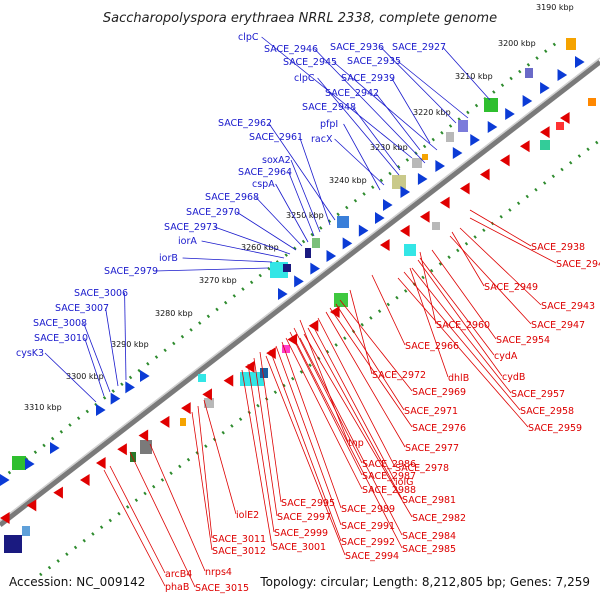 The image size is (600, 600). What do you see at coordinates (538, 394) in the screenshot?
I see `minus-gene-label: SACE_2957` at bounding box center [538, 394].